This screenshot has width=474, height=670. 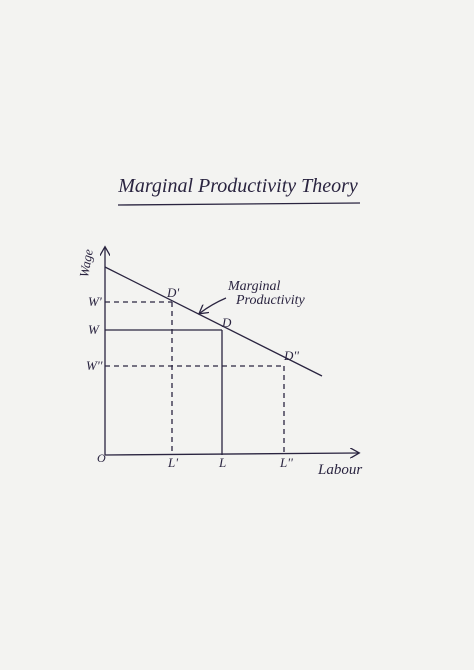 I want to click on x-axis-label: Labour, so click(x=339, y=470).